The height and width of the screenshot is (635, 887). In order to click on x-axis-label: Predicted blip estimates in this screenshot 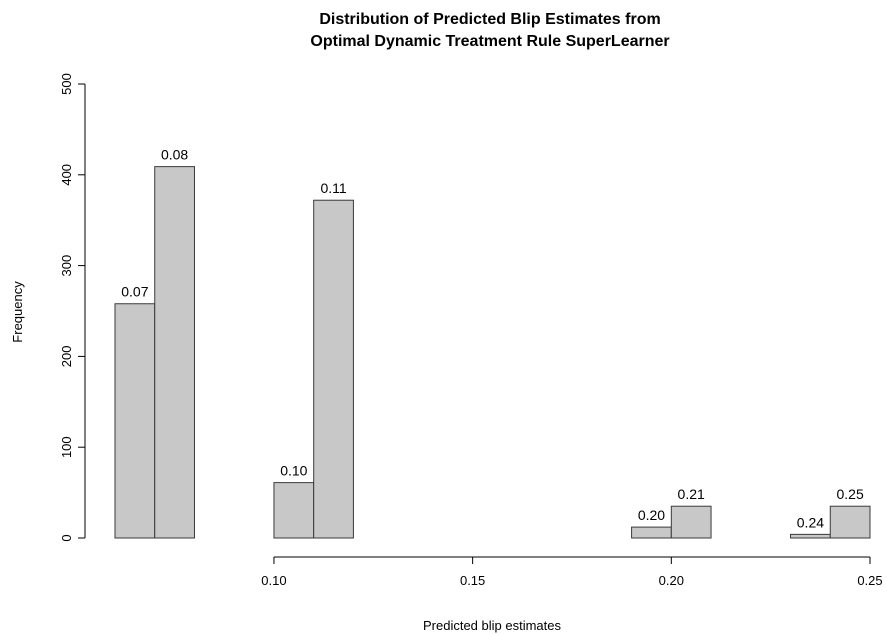, I will do `click(492, 625)`.